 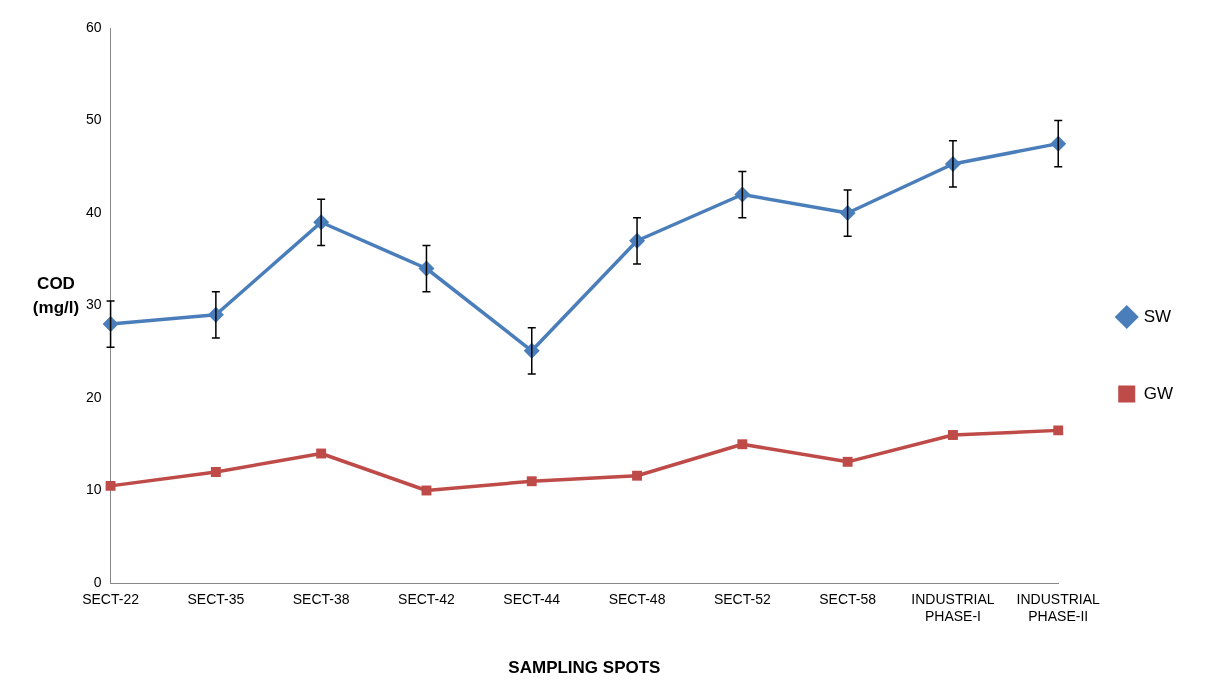 I want to click on x-tick-label: SECT-52, so click(x=742, y=599).